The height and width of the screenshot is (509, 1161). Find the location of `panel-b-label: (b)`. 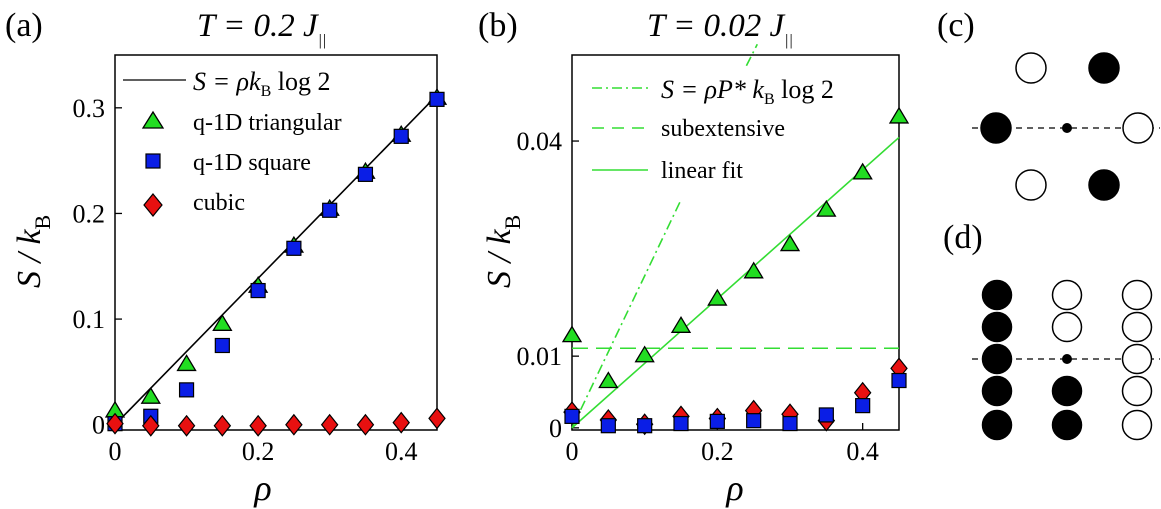

panel-b-label: (b) is located at coordinates (498, 25).